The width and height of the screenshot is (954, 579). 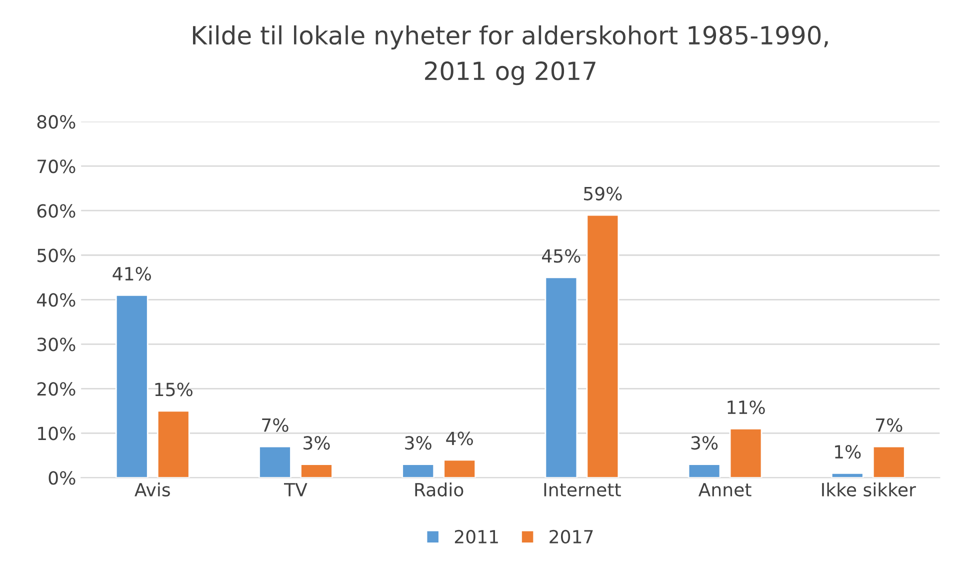 What do you see at coordinates (571, 537) in the screenshot?
I see `legend-label: 2017` at bounding box center [571, 537].